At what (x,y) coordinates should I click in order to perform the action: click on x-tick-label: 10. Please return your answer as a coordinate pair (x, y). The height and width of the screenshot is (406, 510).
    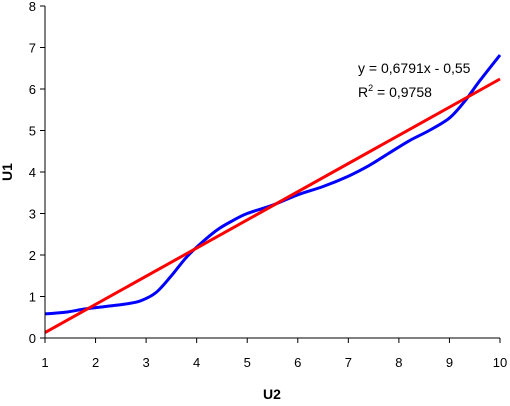
    Looking at the image, I should click on (500, 362).